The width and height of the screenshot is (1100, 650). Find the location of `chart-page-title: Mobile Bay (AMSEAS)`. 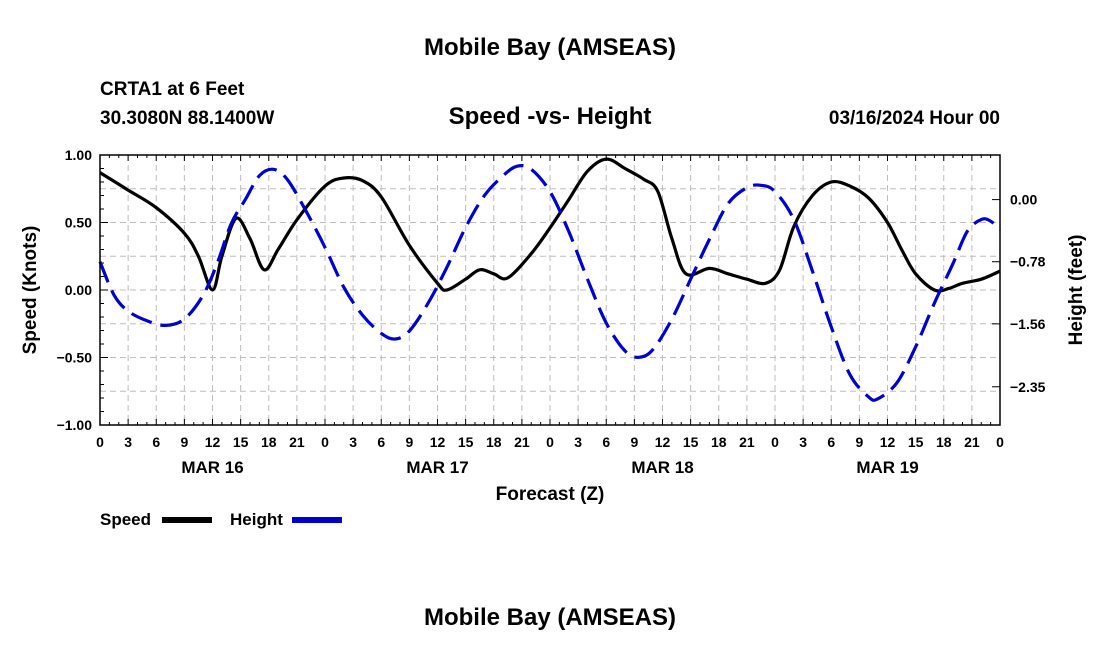

chart-page-title: Mobile Bay (AMSEAS) is located at coordinates (550, 47).